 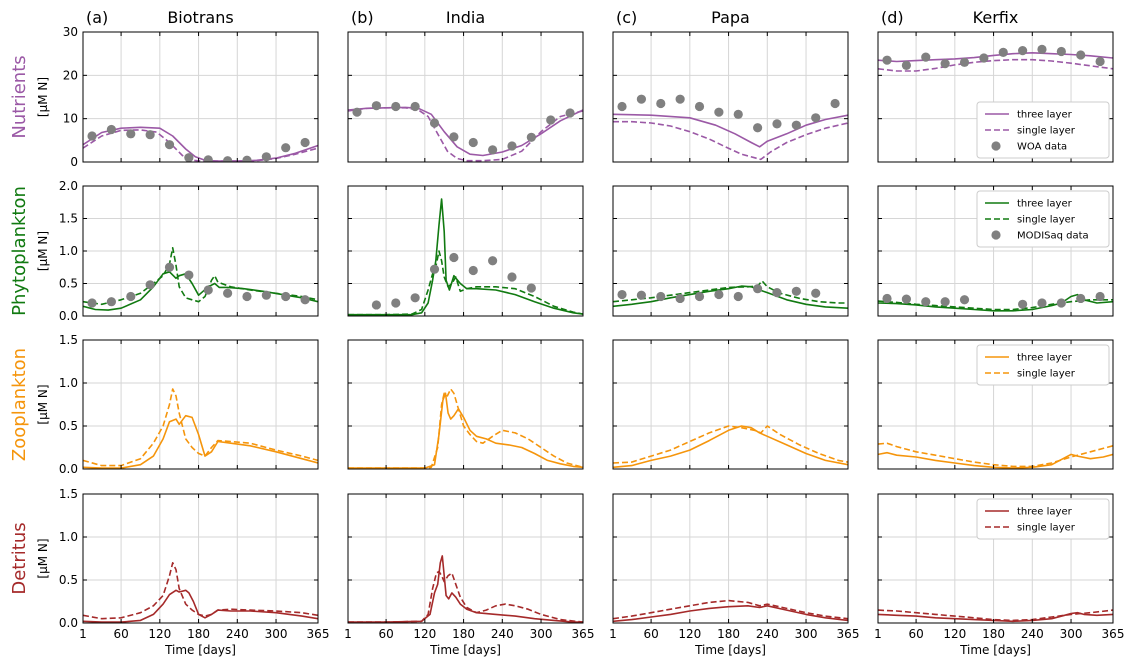 What do you see at coordinates (191, 97) in the screenshot?
I see `panel-nutrients-biotrans: 0 10 20 30` at bounding box center [191, 97].